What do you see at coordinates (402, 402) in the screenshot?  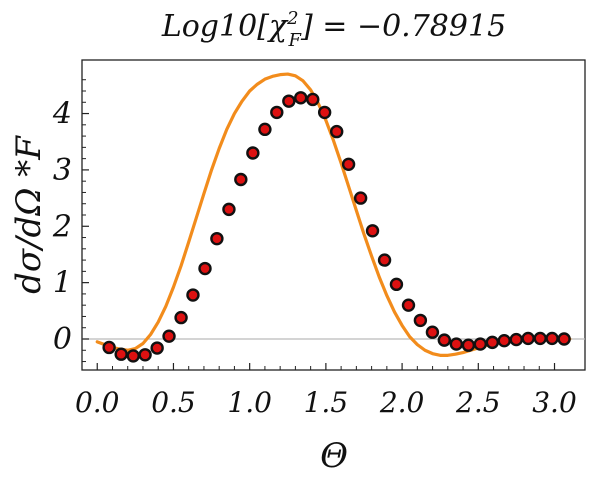 I see `x-tick-label: 2.0` at bounding box center [402, 402].